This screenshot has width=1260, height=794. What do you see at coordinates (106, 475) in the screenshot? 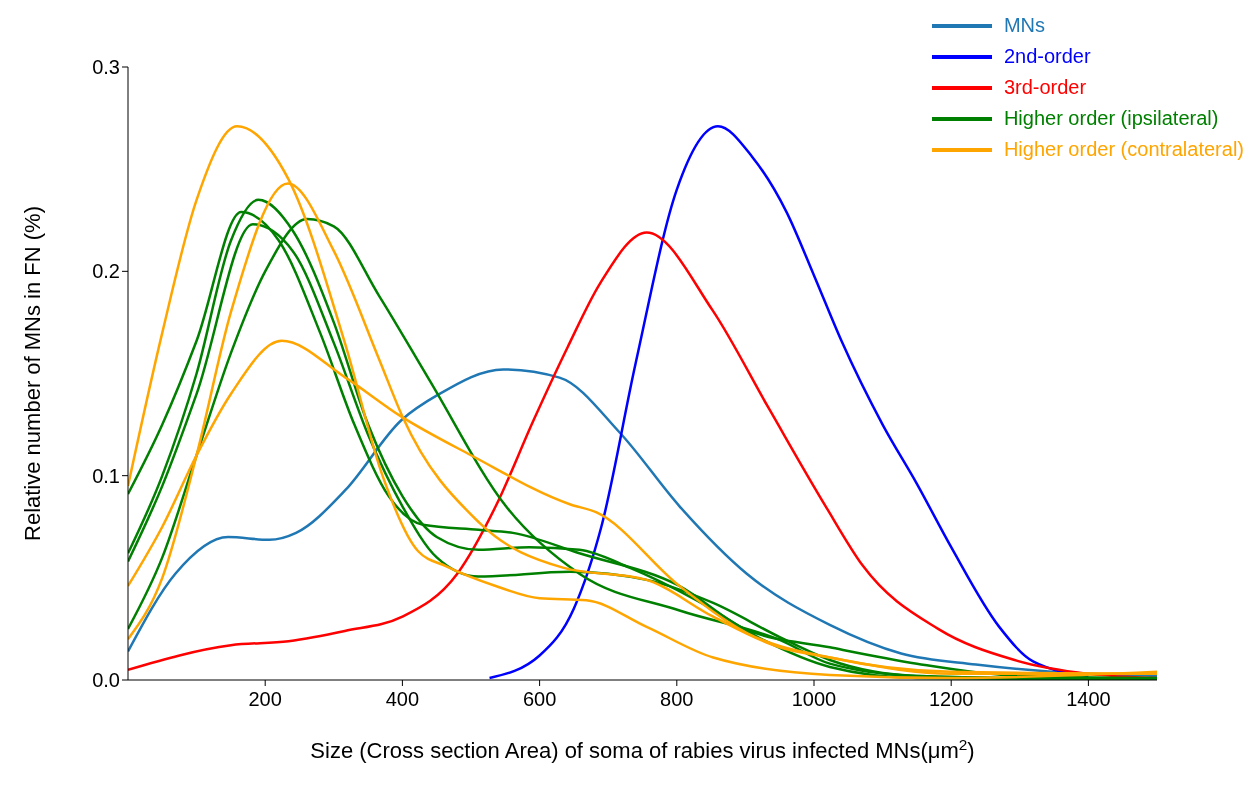
I see `y-tick-label: 0.1` at bounding box center [106, 475].